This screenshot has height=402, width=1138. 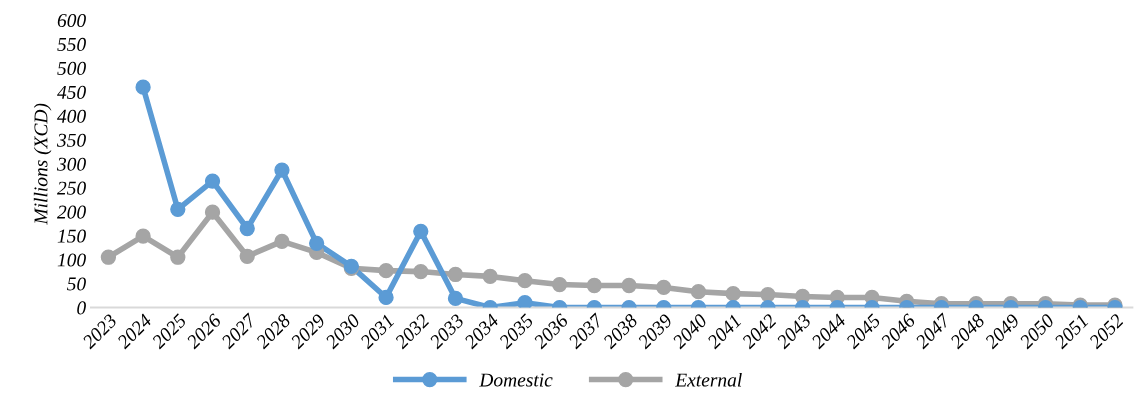 I want to click on y-tick-label: 400, so click(x=71, y=116).